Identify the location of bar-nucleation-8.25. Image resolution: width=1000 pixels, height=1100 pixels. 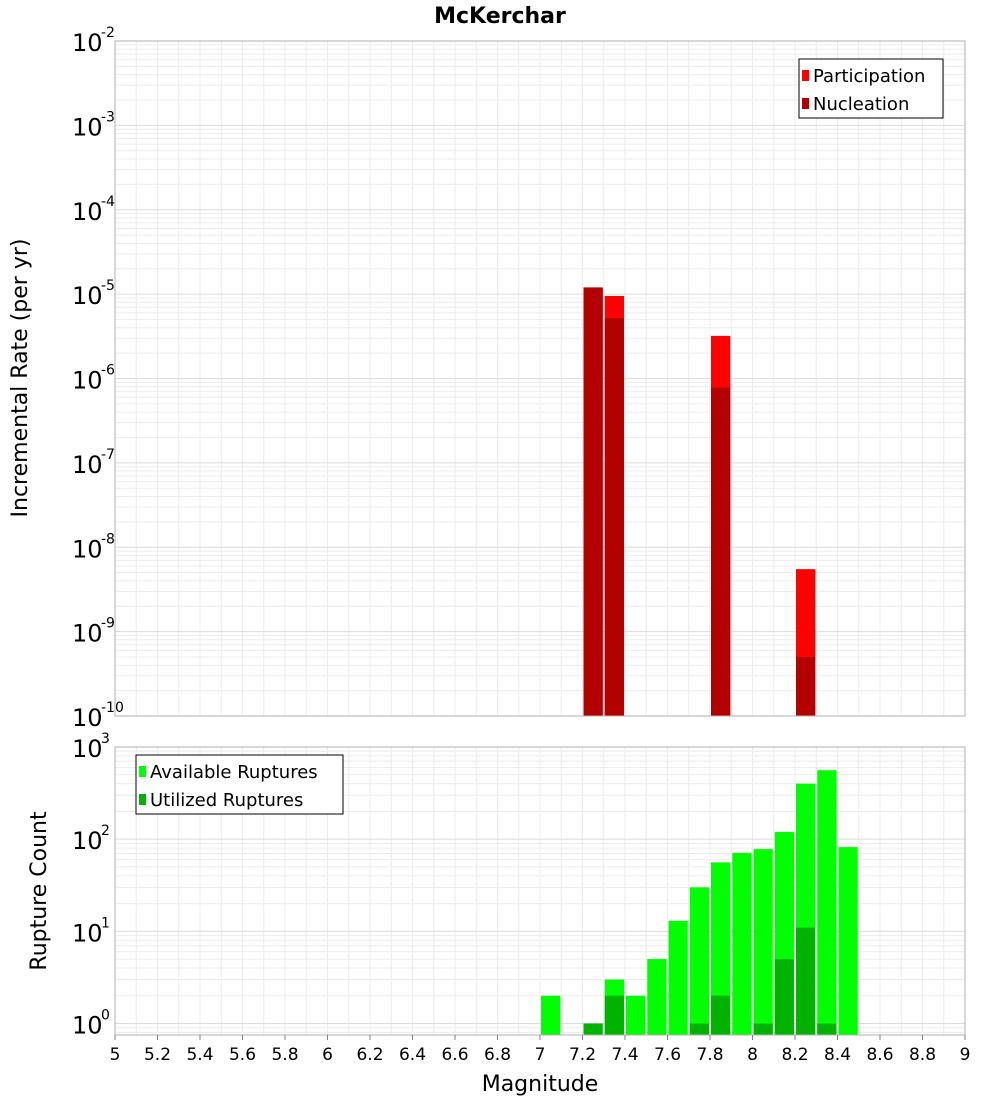
(806, 686).